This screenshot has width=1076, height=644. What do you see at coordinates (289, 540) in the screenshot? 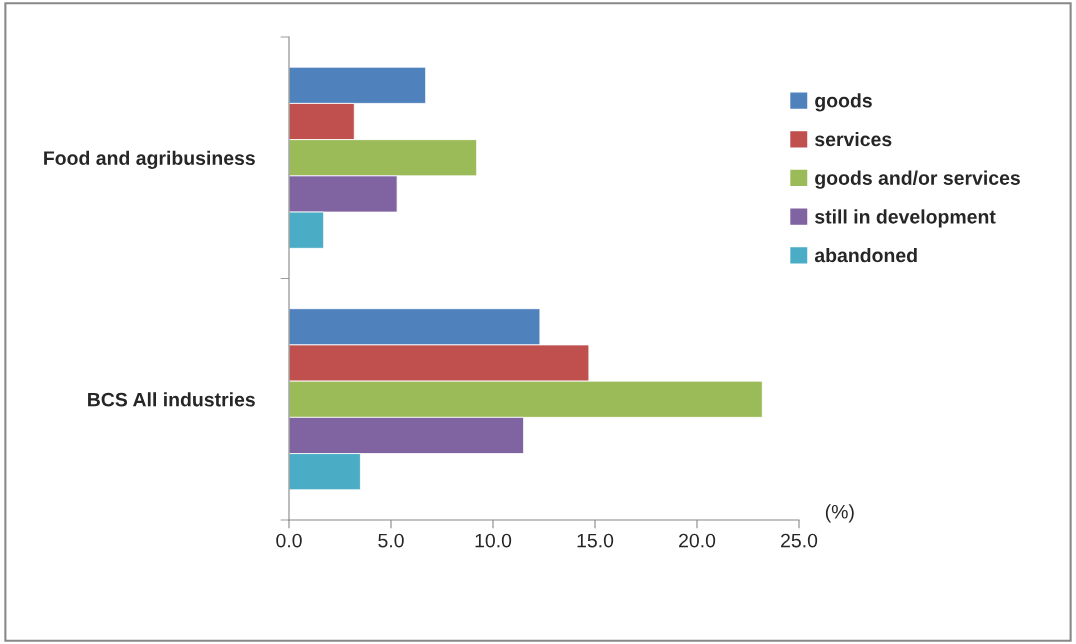
I see `x-tick-label: 0.0` at bounding box center [289, 540].